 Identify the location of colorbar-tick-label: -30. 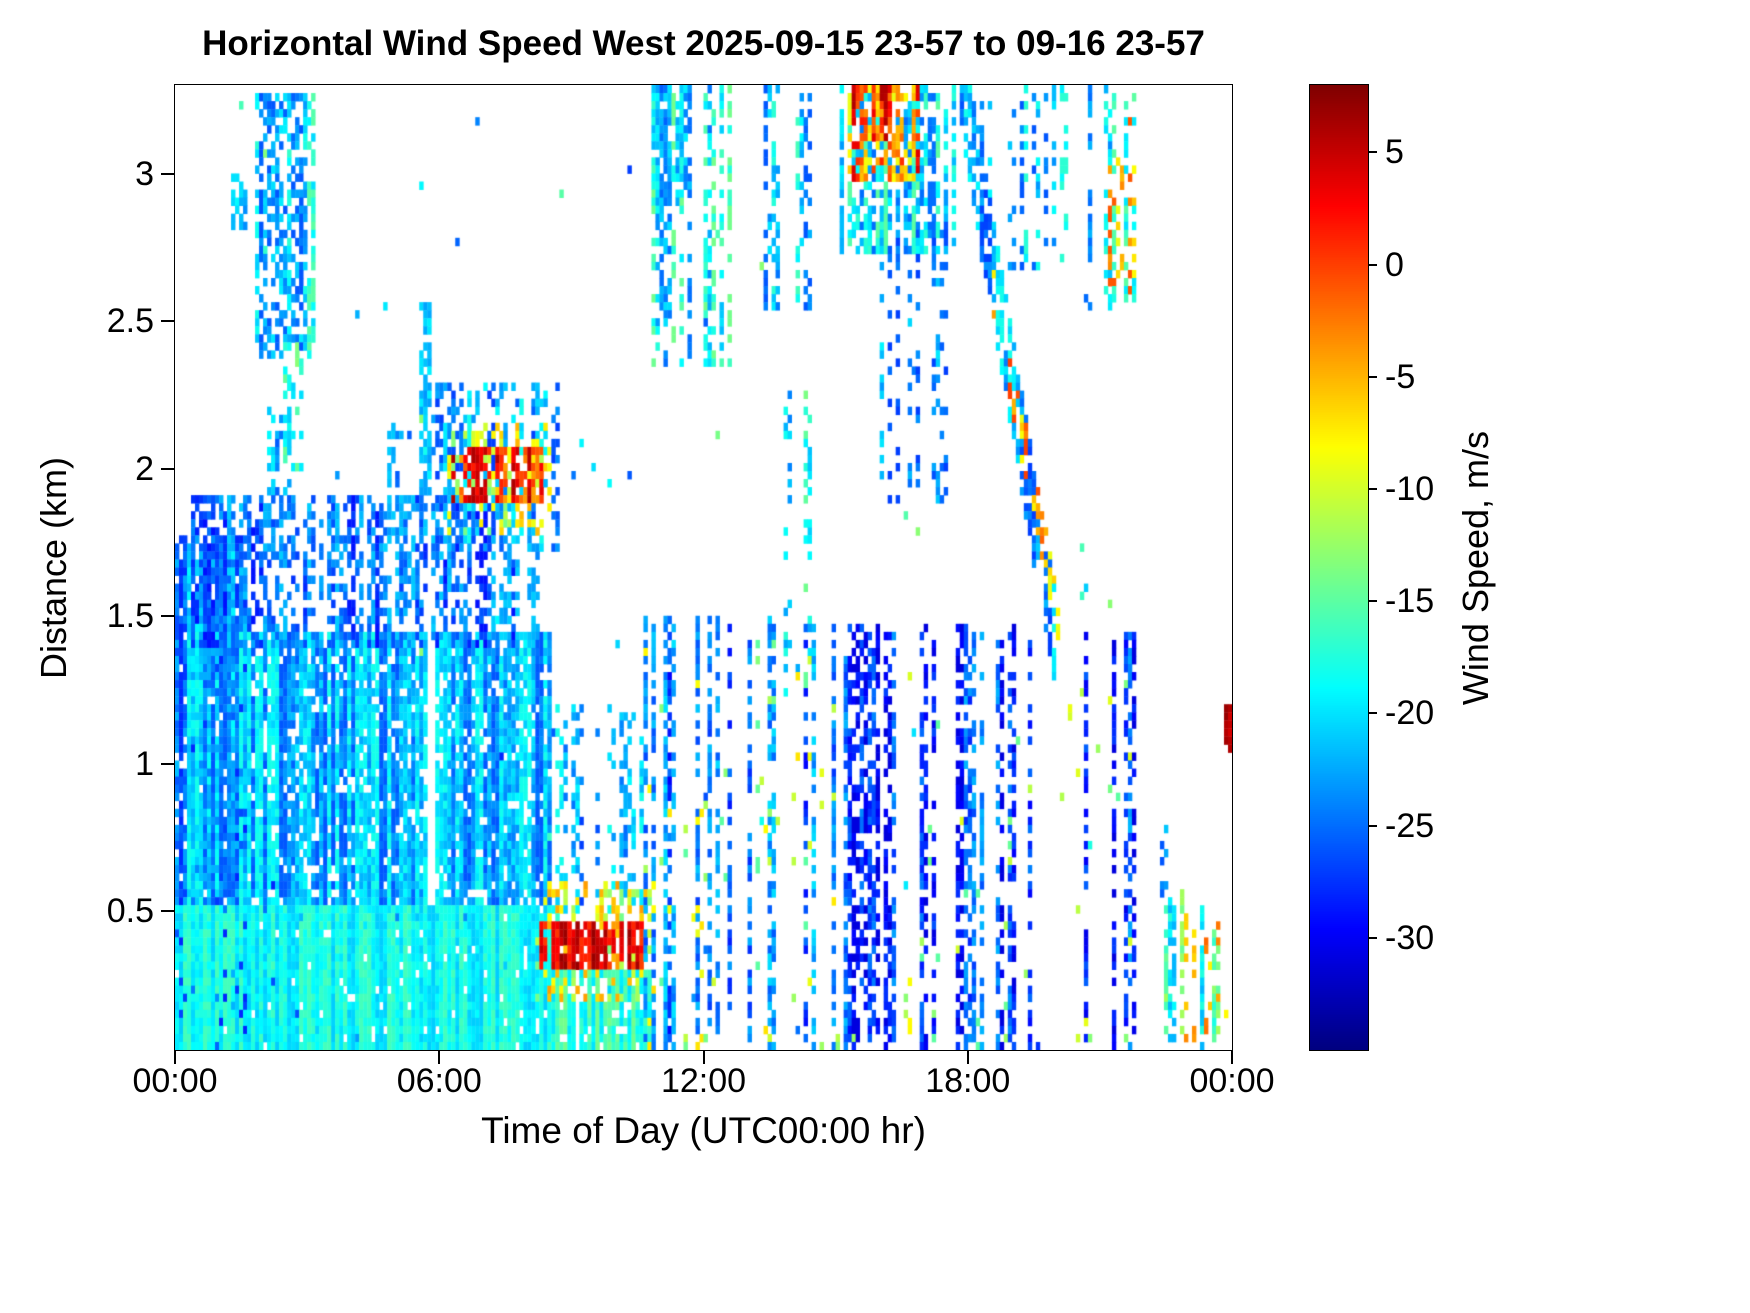
(1410, 937).